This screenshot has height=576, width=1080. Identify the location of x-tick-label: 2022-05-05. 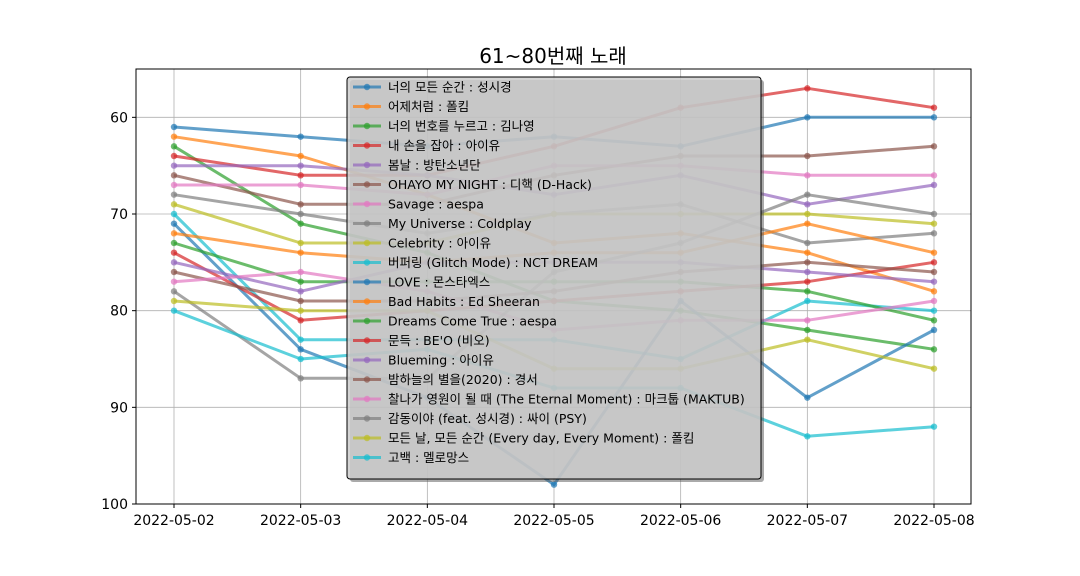
(553, 521).